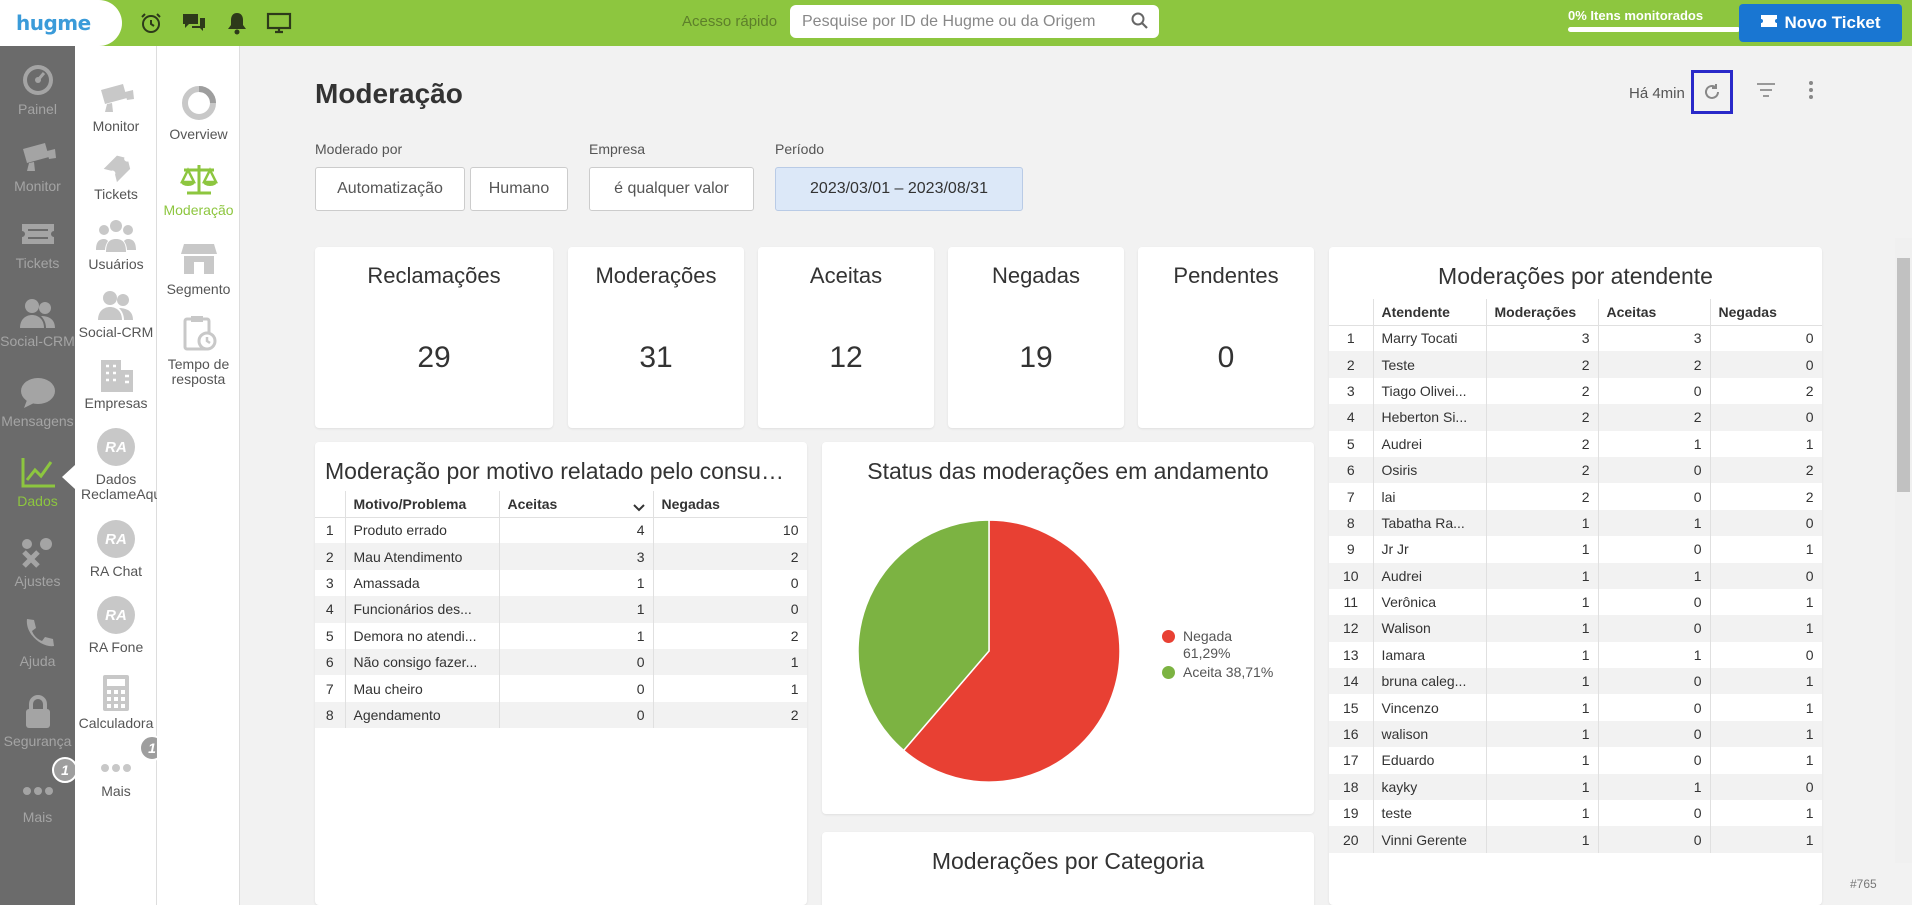 The height and width of the screenshot is (905, 1912). What do you see at coordinates (37, 322) in the screenshot?
I see `nav-item-social-crm: Social-CRM` at bounding box center [37, 322].